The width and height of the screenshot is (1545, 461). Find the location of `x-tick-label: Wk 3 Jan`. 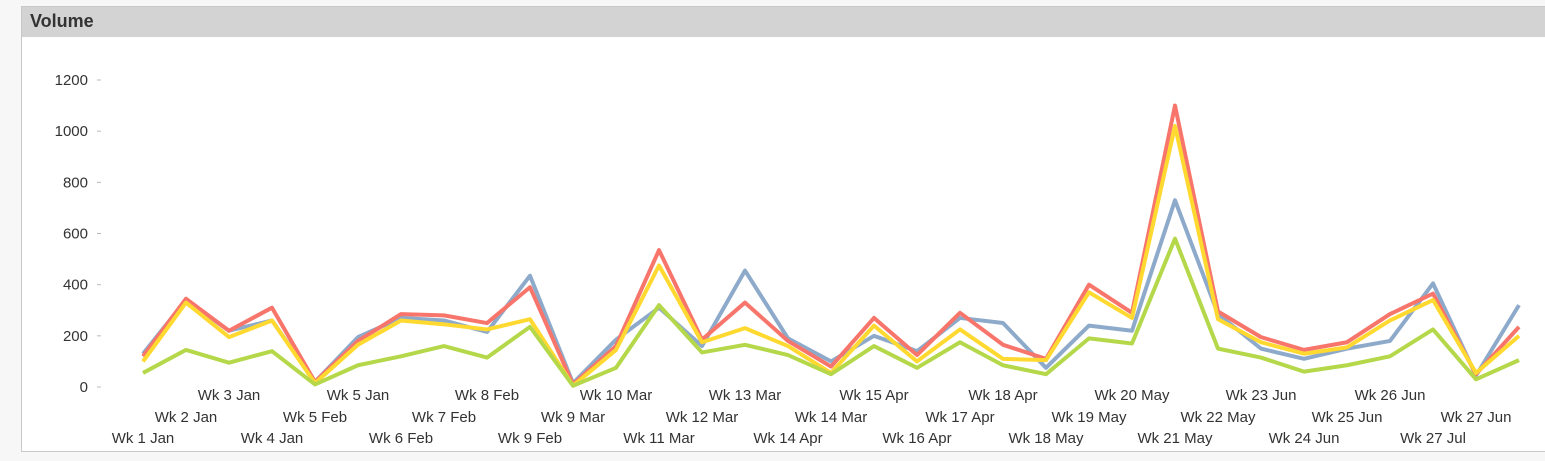

x-tick-label: Wk 3 Jan is located at coordinates (229, 395).